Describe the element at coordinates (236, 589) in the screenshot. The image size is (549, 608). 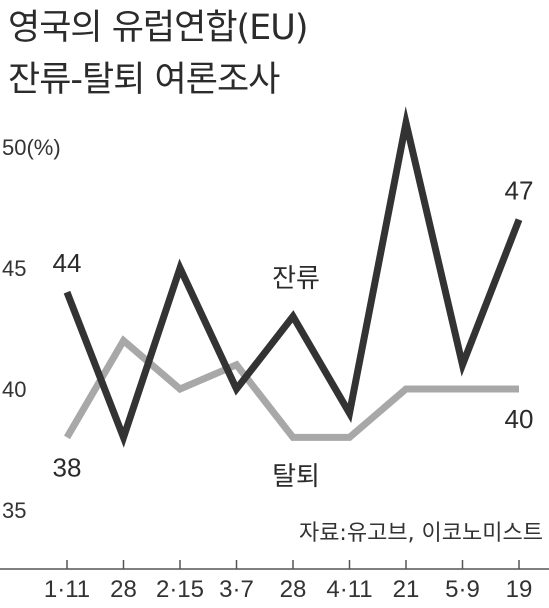
I see `x-tick-label: 3·7` at that location.